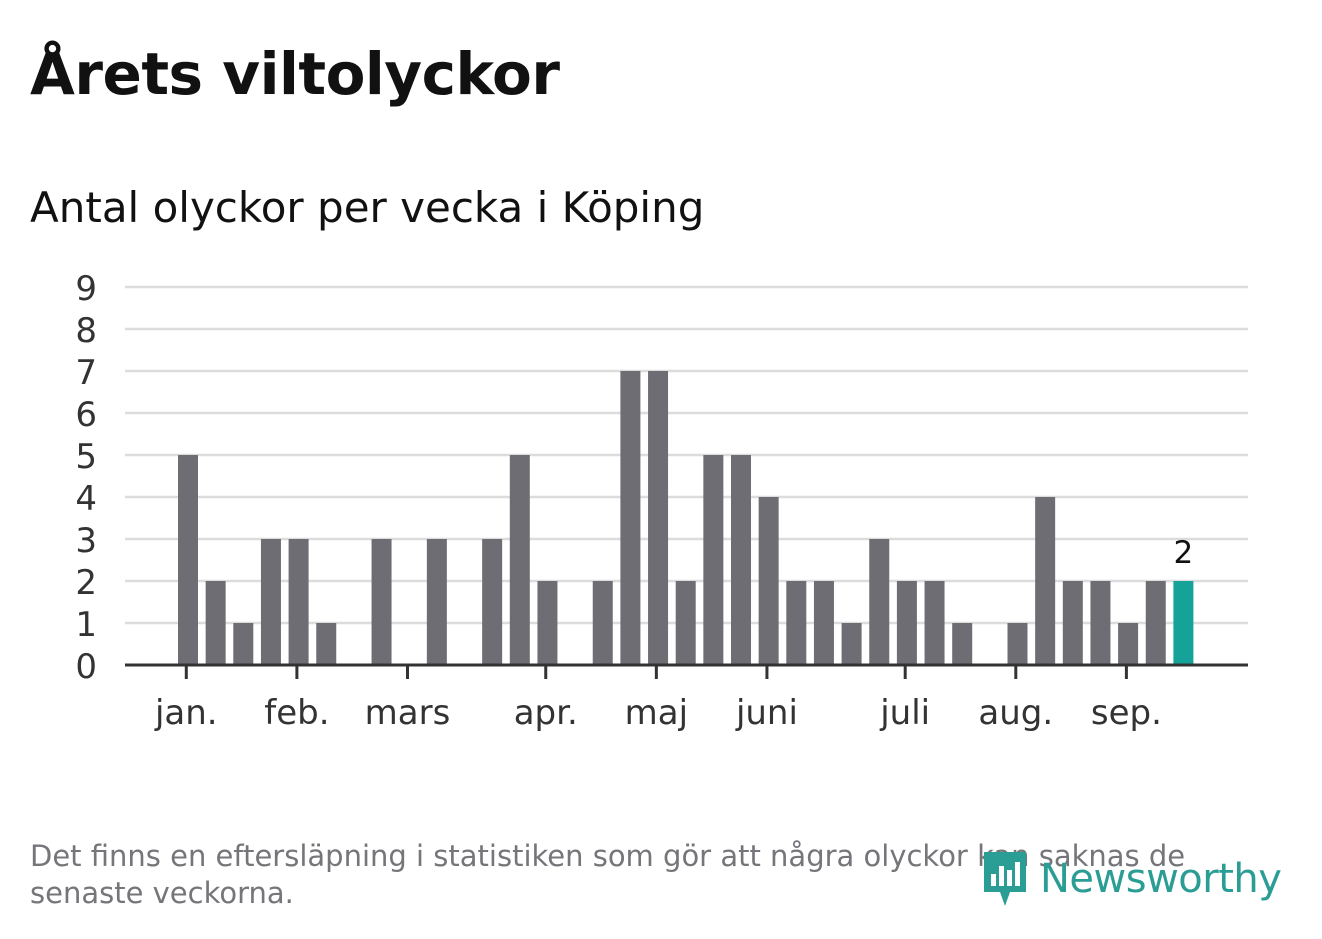 Image resolution: width=1322 pixels, height=939 pixels. What do you see at coordinates (904, 713) in the screenshot?
I see `x-tick-label: juli` at bounding box center [904, 713].